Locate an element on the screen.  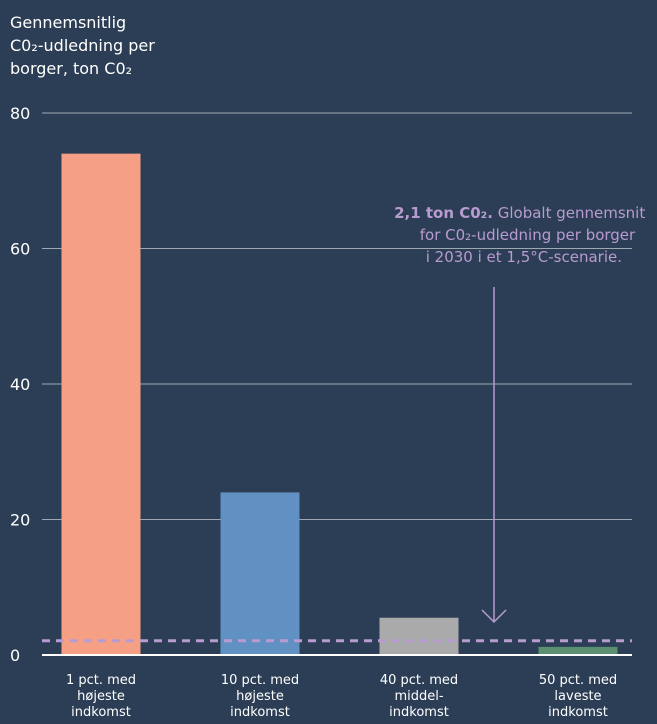
reference-annotation-bold: 2,1 ton C0₂. is located at coordinates (443, 213).